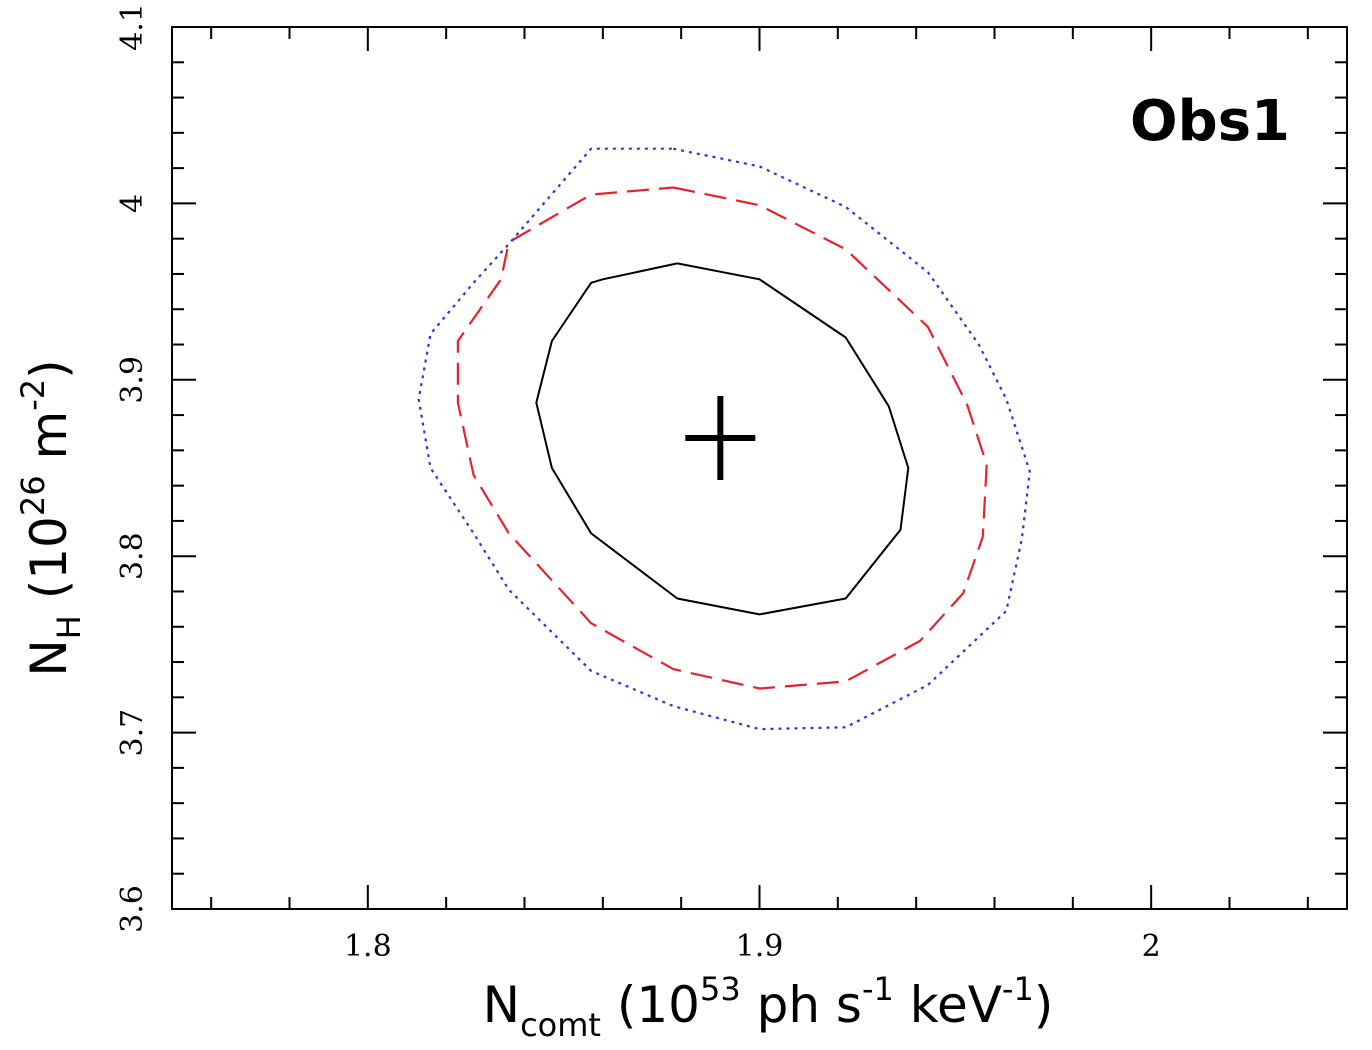 Image resolution: width=1372 pixels, height=1050 pixels. I want to click on x-tick-label: 1.9, so click(760, 946).